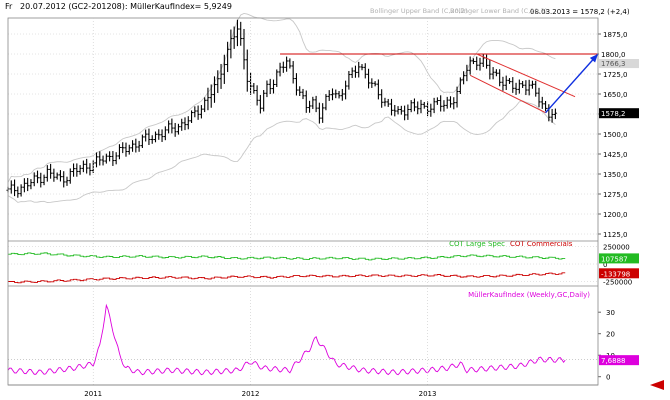 This screenshot has height=400, width=670. I want to click on legend-bollinger-lower: Bollinger Lower Band (C,20,2), so click(498, 11).